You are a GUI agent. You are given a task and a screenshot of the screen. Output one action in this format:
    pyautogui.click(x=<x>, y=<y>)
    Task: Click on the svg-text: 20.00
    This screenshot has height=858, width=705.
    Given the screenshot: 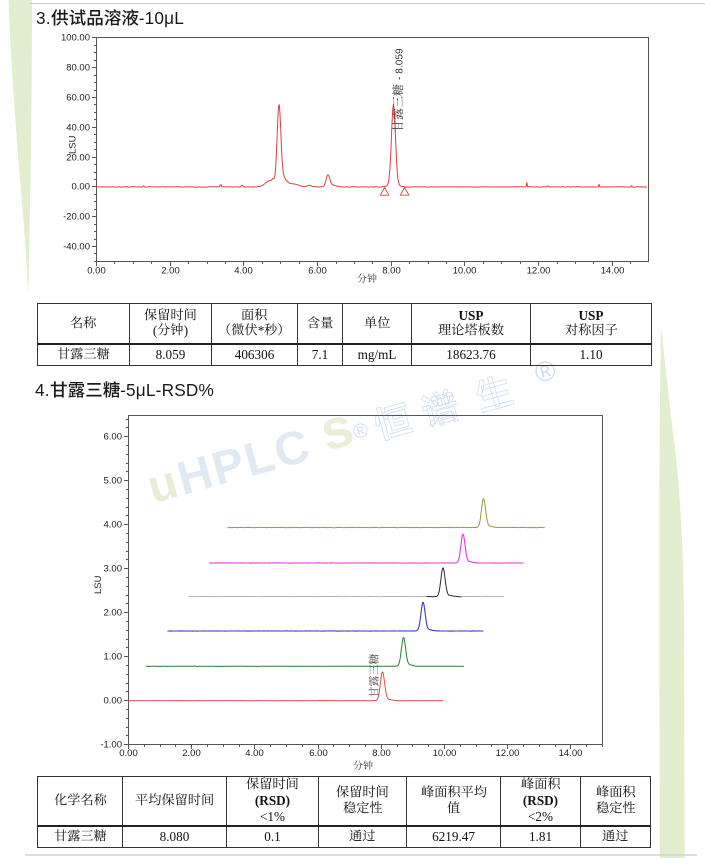 What is the action you would take?
    pyautogui.click(x=78, y=158)
    